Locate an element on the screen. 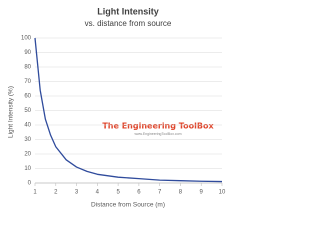  x-tick-label: 5 is located at coordinates (118, 193).